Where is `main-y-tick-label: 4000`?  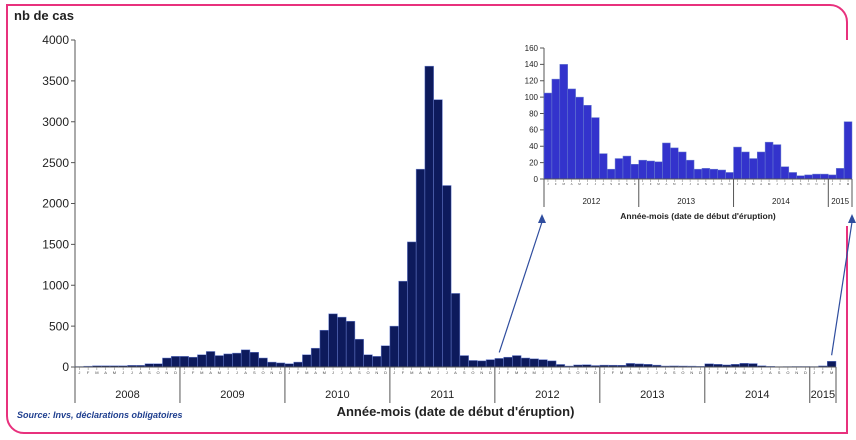 main-y-tick-label: 4000 is located at coordinates (55, 40).